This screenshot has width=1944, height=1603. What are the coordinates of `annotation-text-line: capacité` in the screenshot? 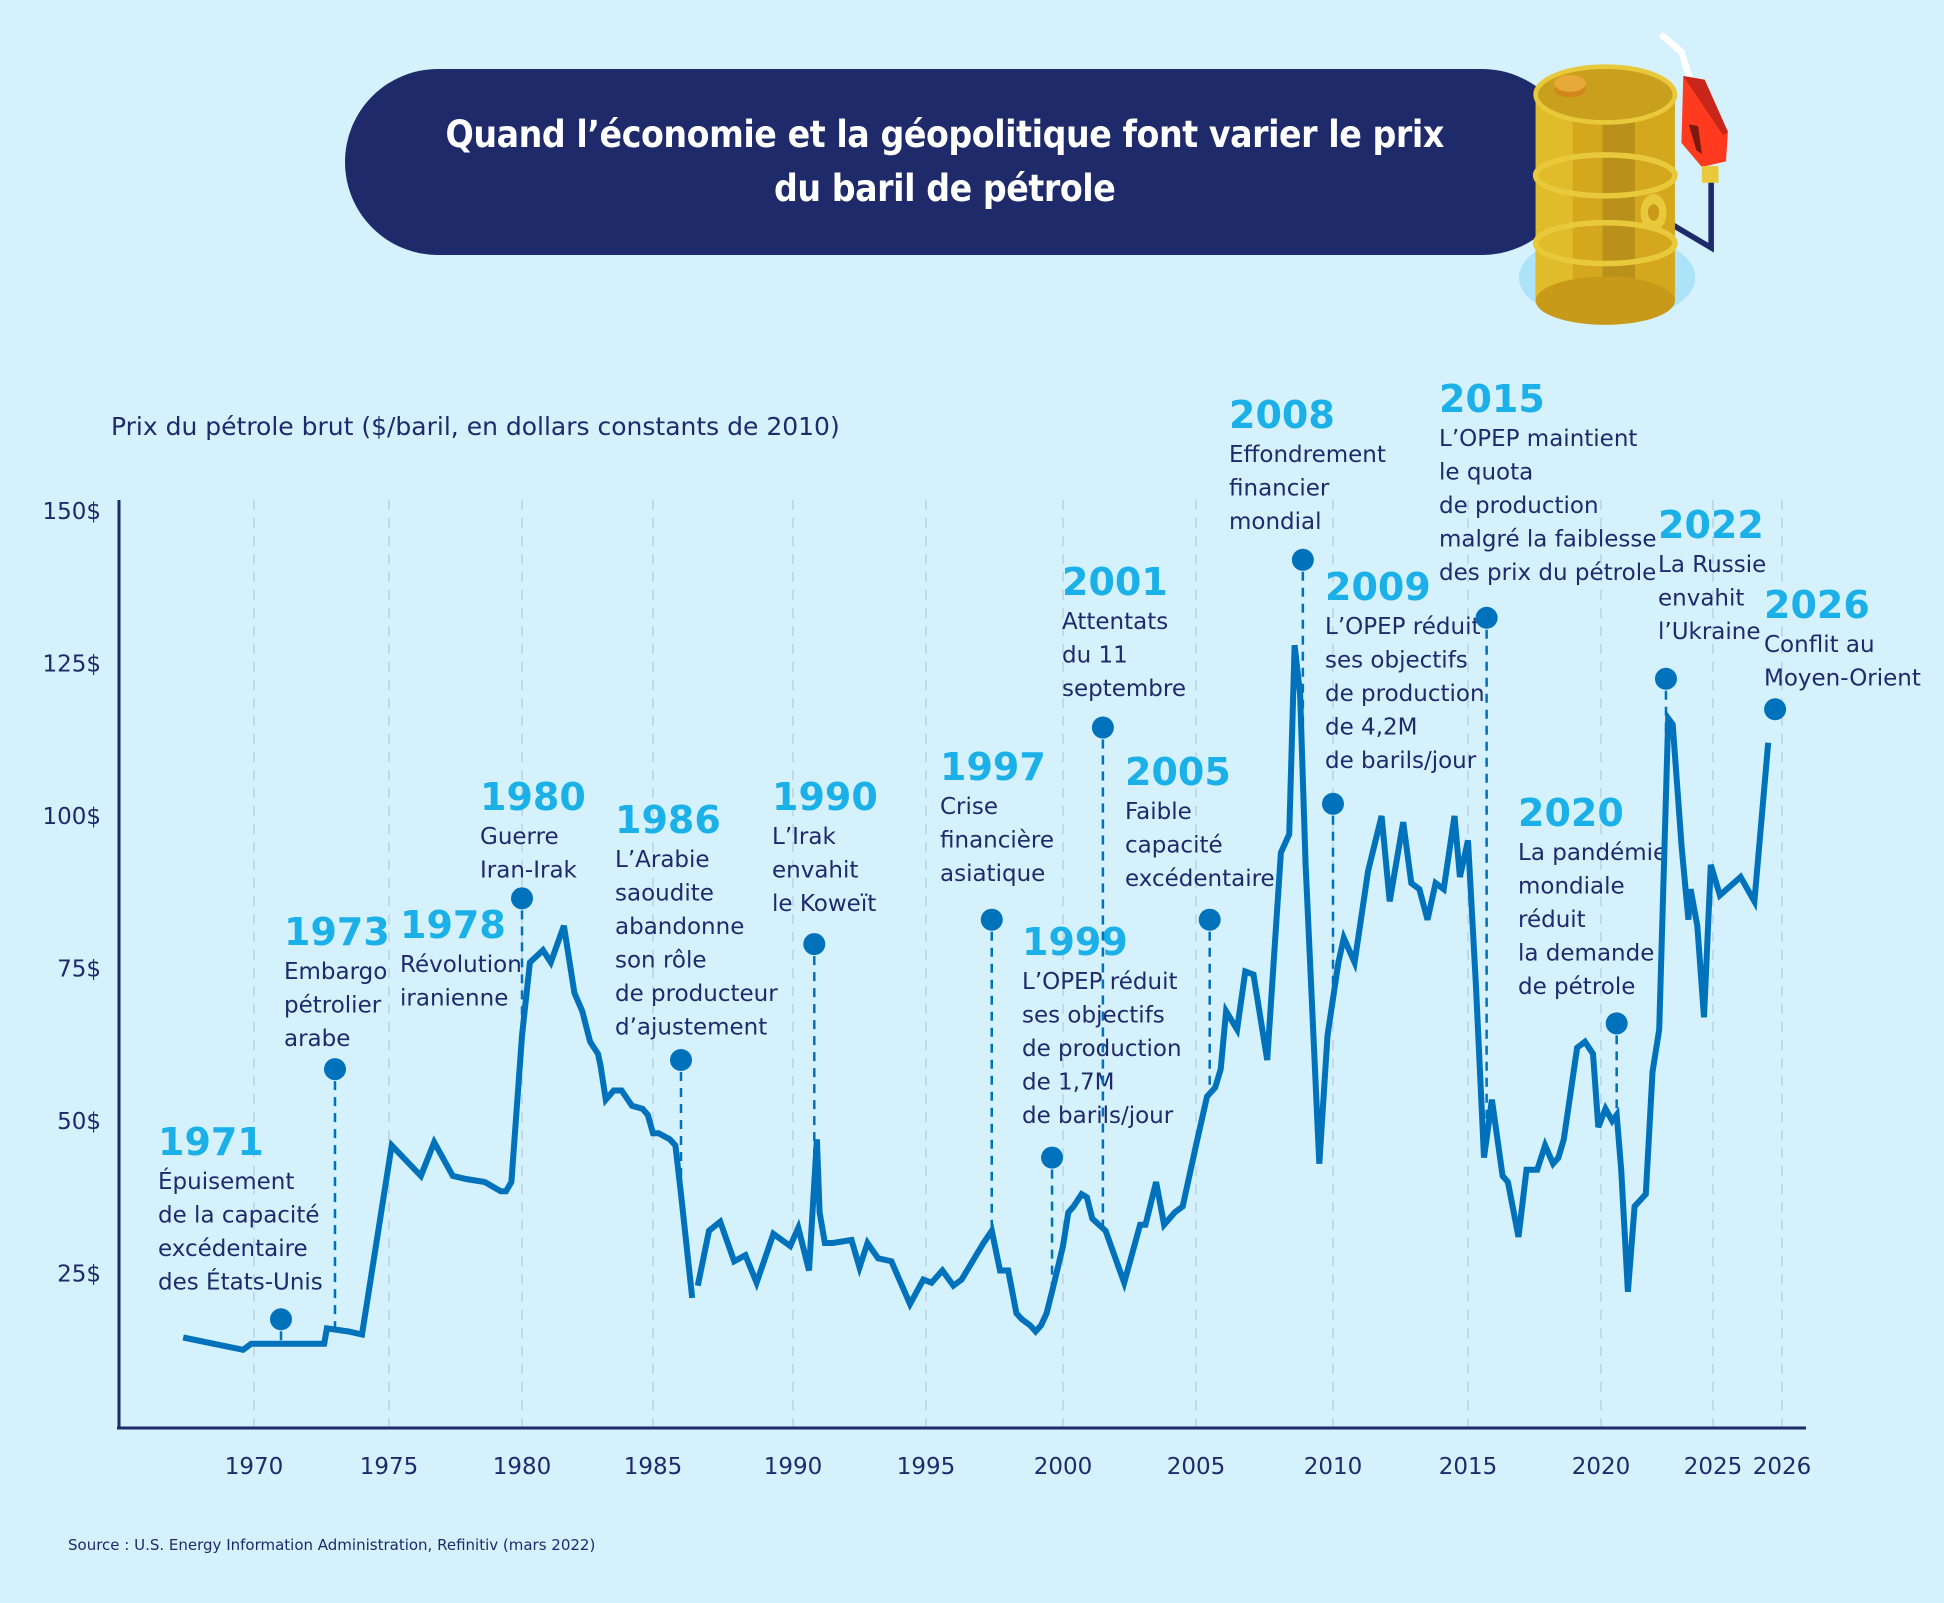 It's located at (1174, 846).